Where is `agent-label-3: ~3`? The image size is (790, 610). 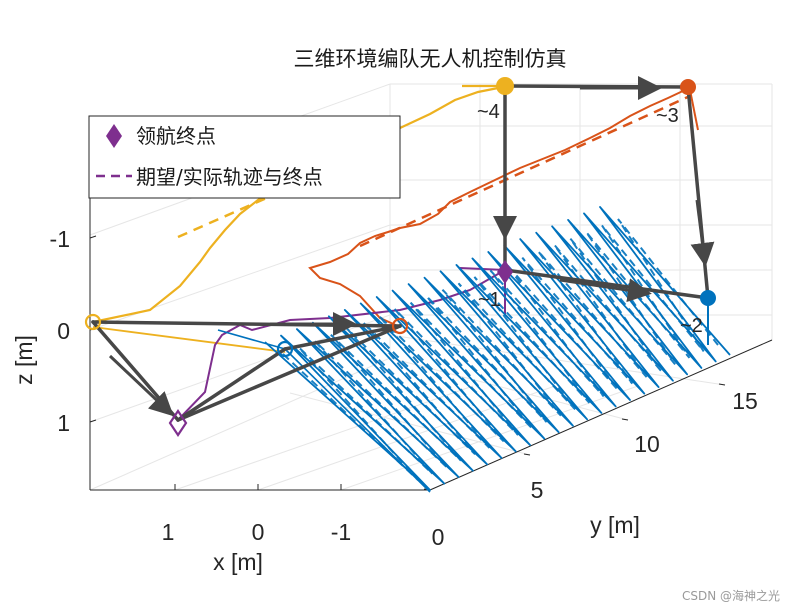 agent-label-3: ~3 is located at coordinates (667, 116).